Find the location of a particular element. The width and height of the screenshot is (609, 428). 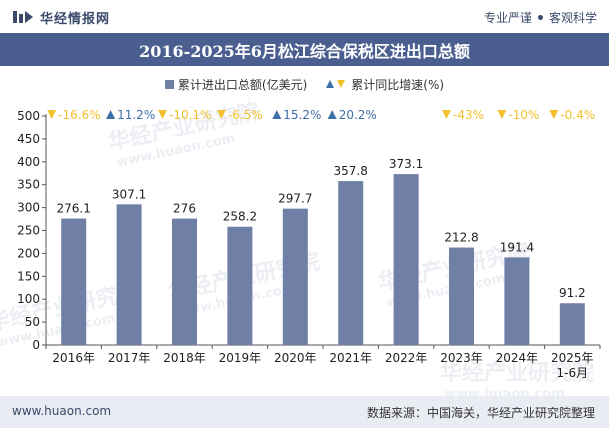

bar-value-label: 357.8 is located at coordinates (351, 171).